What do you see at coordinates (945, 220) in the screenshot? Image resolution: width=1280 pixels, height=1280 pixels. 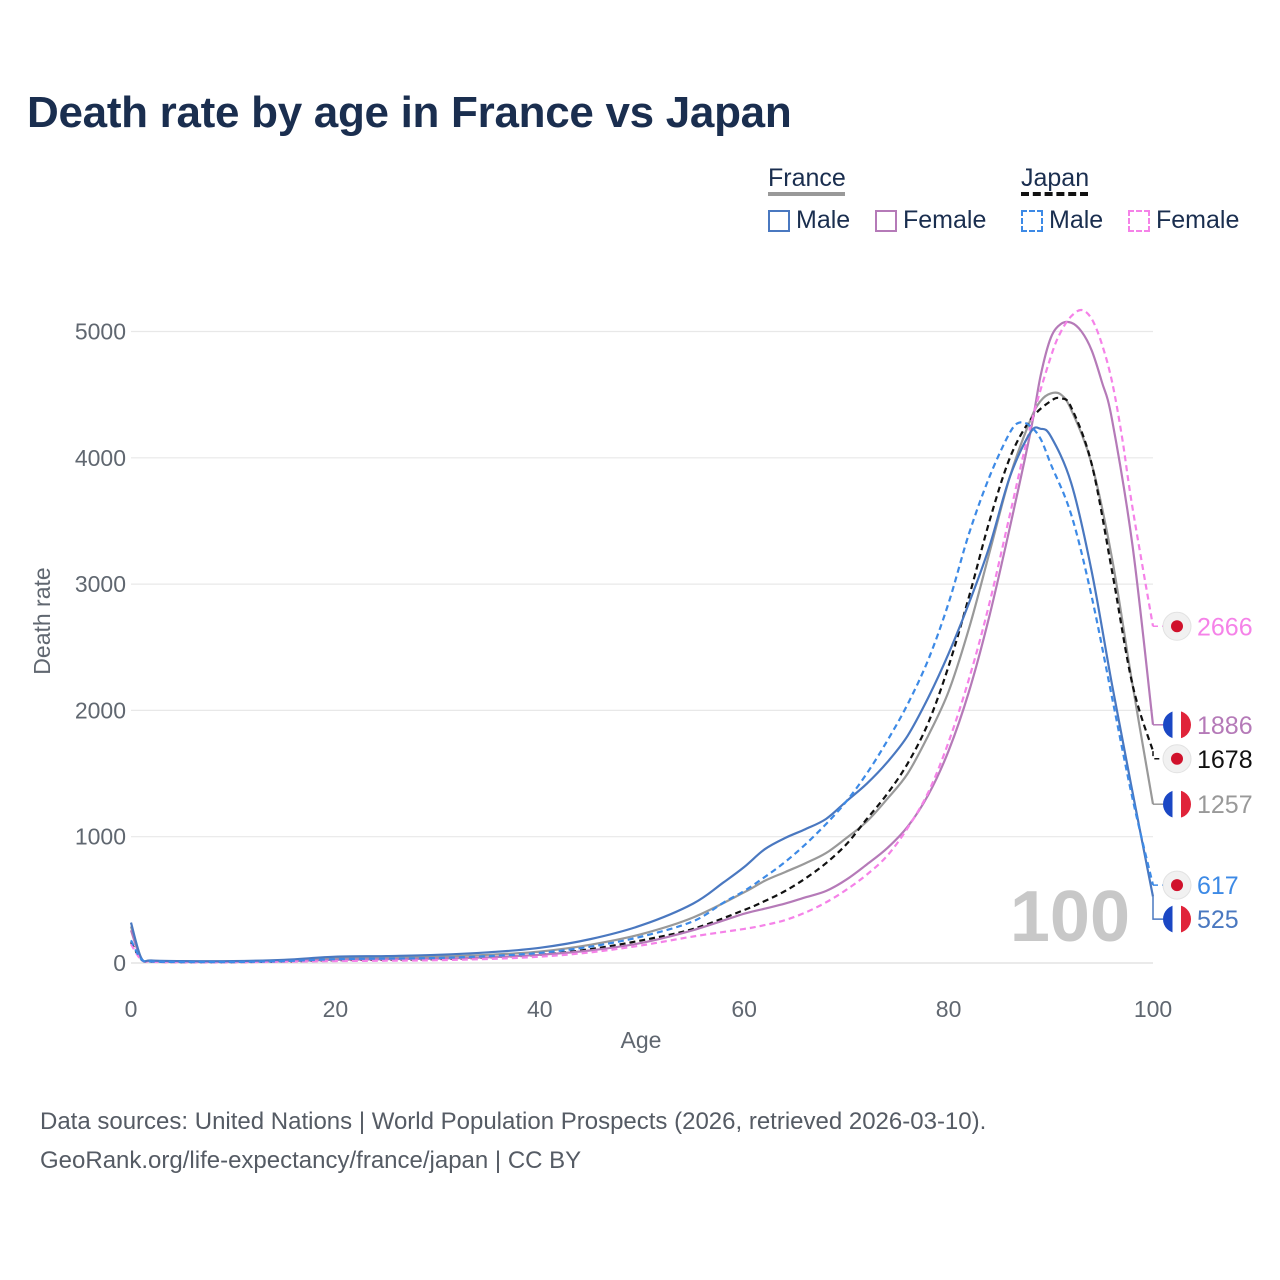 I see `legend-label-france-female: Female` at bounding box center [945, 220].